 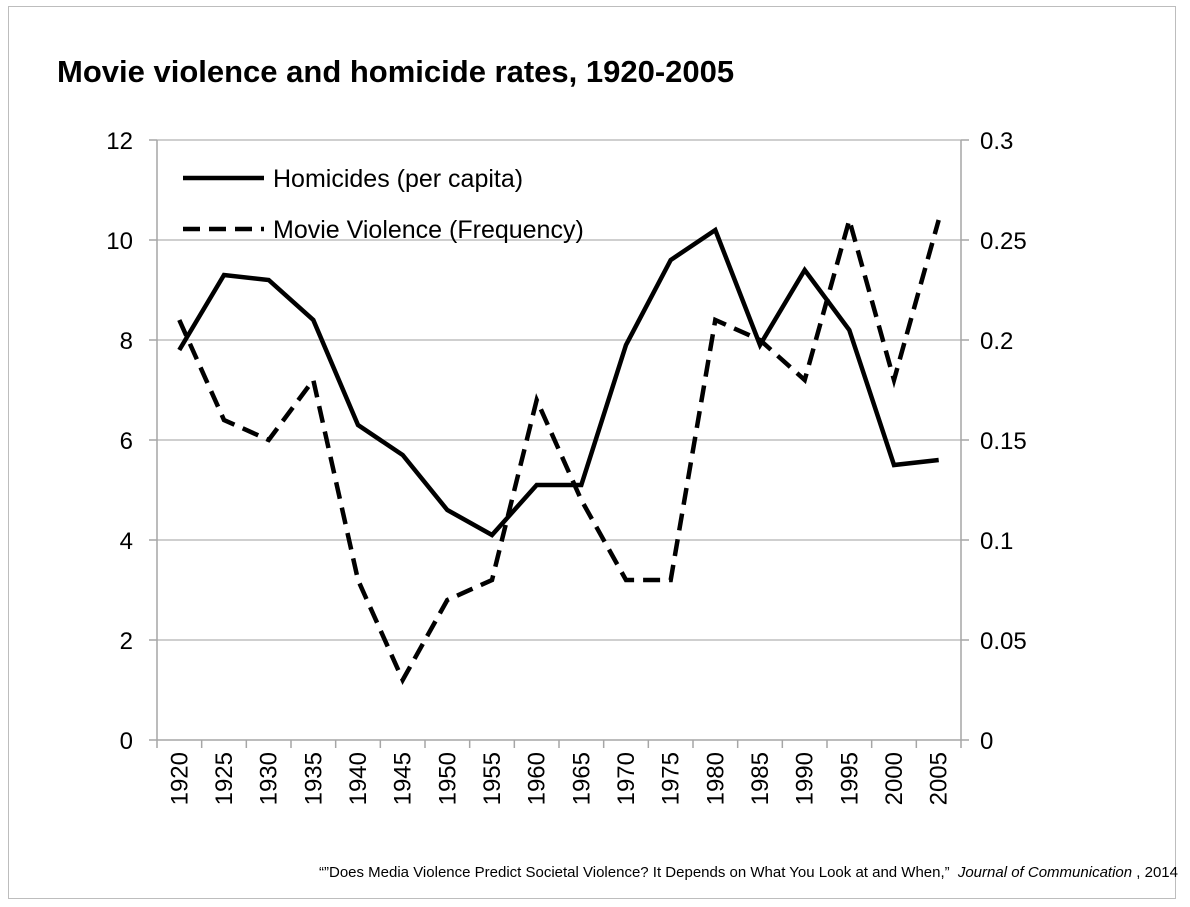 What do you see at coordinates (224, 778) in the screenshot?
I see `x-tick-label: 1925` at bounding box center [224, 778].